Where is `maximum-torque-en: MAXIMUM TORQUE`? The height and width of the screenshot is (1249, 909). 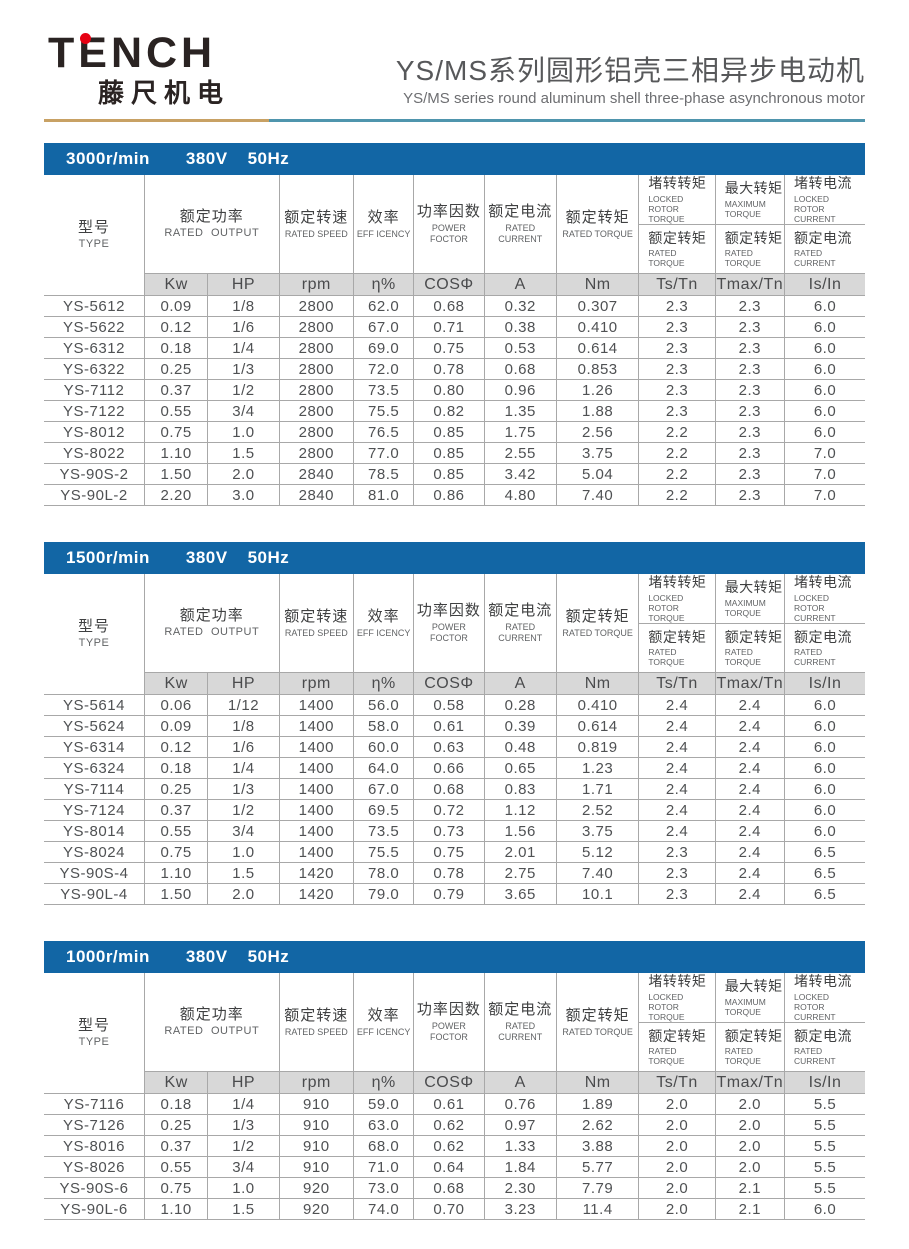
maximum-torque-en: MAXIMUM TORQUE is located at coordinates (745, 208).